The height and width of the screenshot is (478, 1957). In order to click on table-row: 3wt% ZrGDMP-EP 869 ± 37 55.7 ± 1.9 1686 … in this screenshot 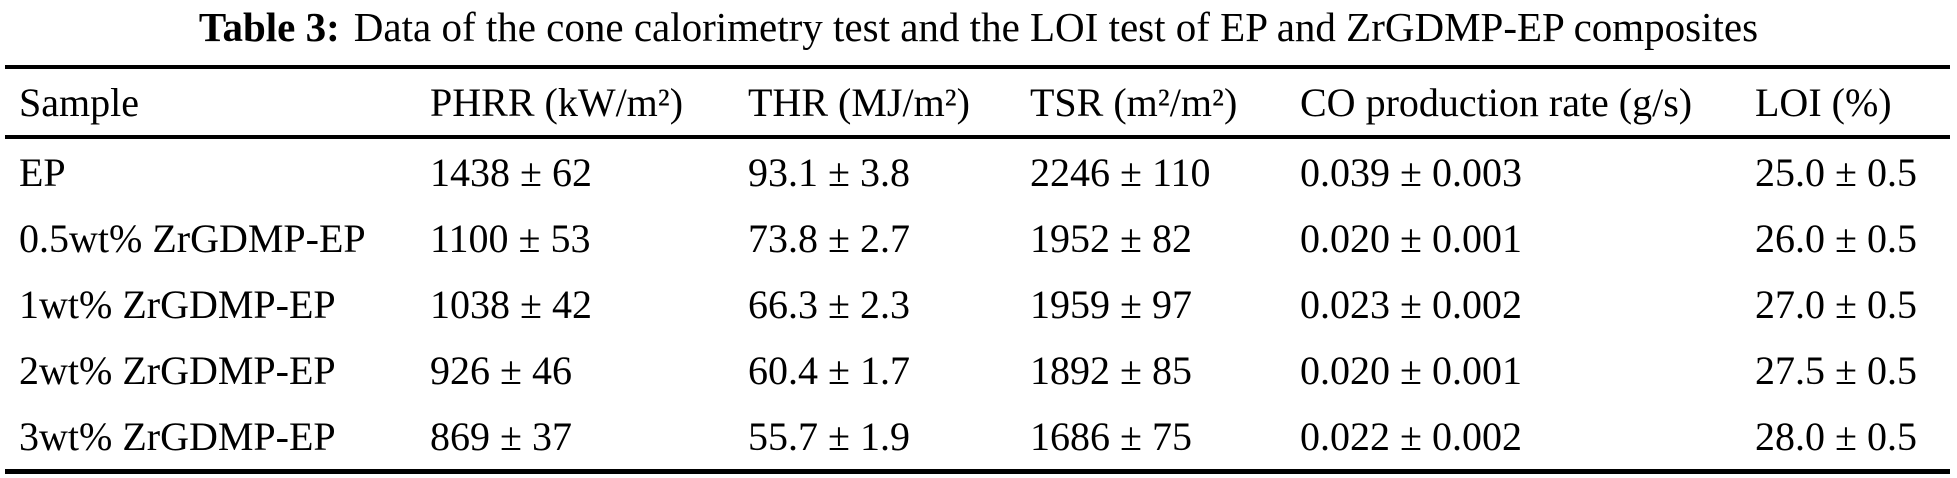, I will do `click(977, 437)`.